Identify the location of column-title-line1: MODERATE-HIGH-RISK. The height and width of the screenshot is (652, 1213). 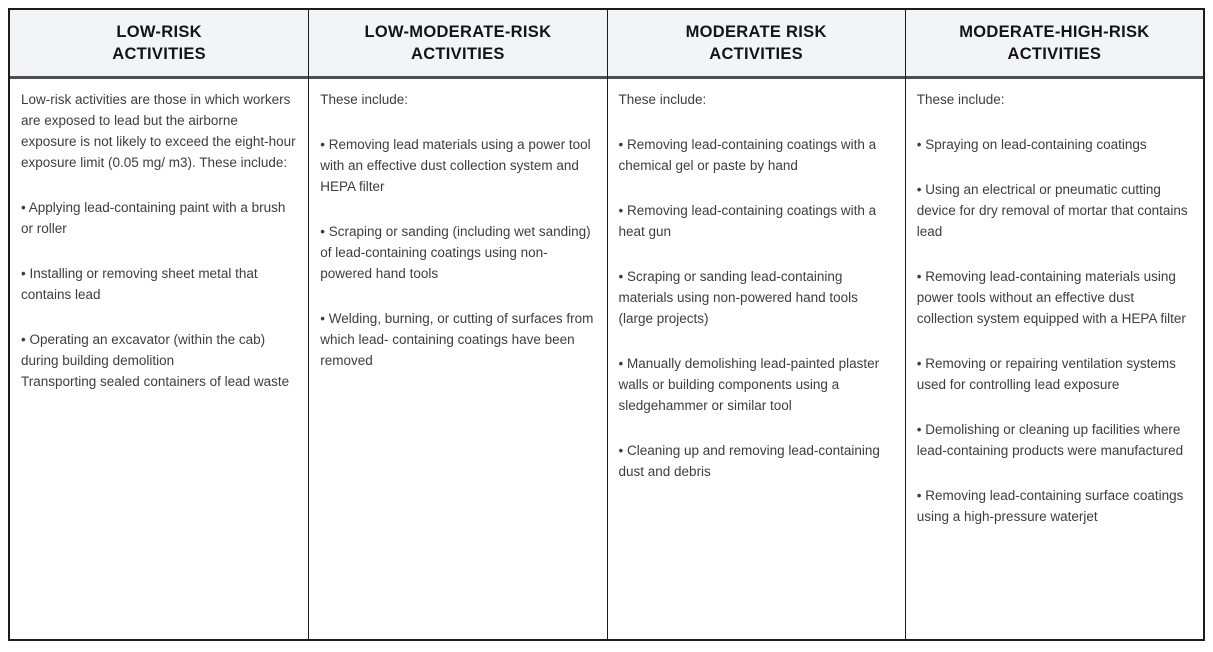
(1054, 32).